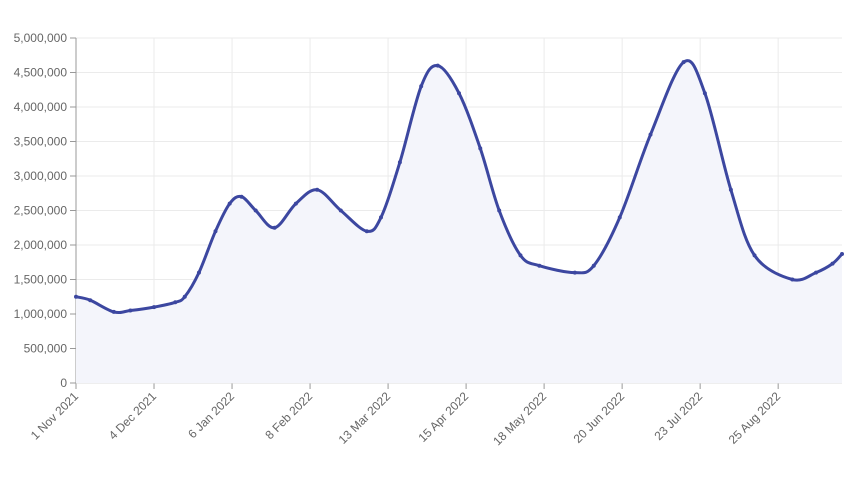 The image size is (867, 493). Describe the element at coordinates (63, 383) in the screenshot. I see `y-tick-label: 0` at that location.